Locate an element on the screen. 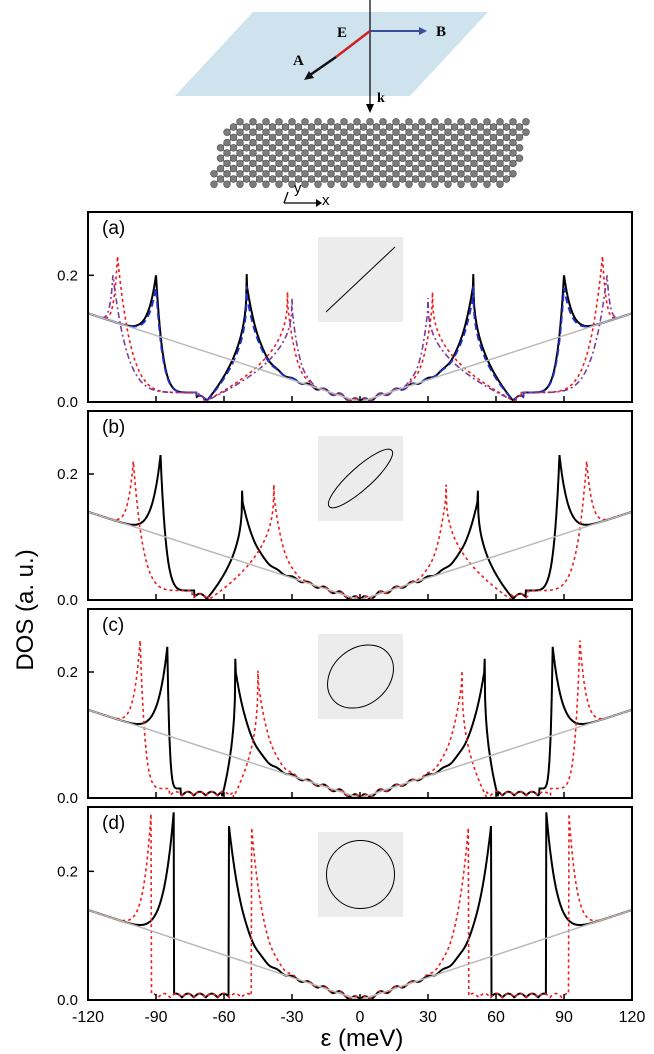 This screenshot has height=1054, width=654. panel-label: (d) is located at coordinates (113, 823).